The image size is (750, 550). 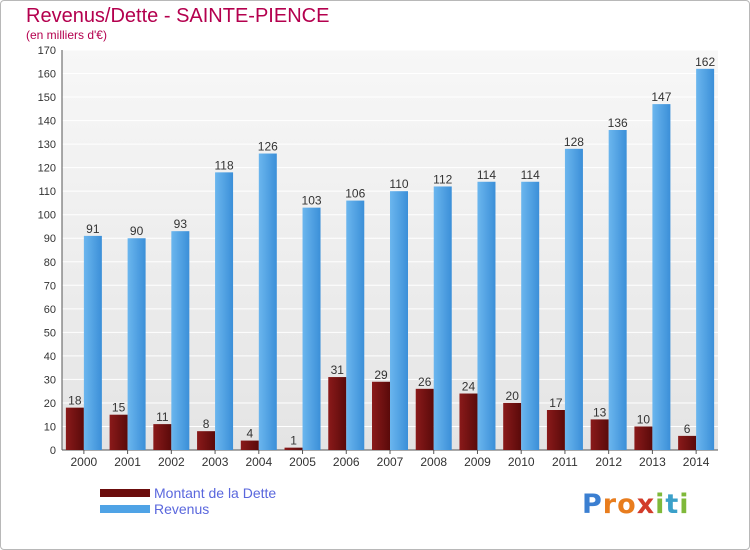 What do you see at coordinates (47, 169) in the screenshot?
I see `y-tick-label: 120` at bounding box center [47, 169].